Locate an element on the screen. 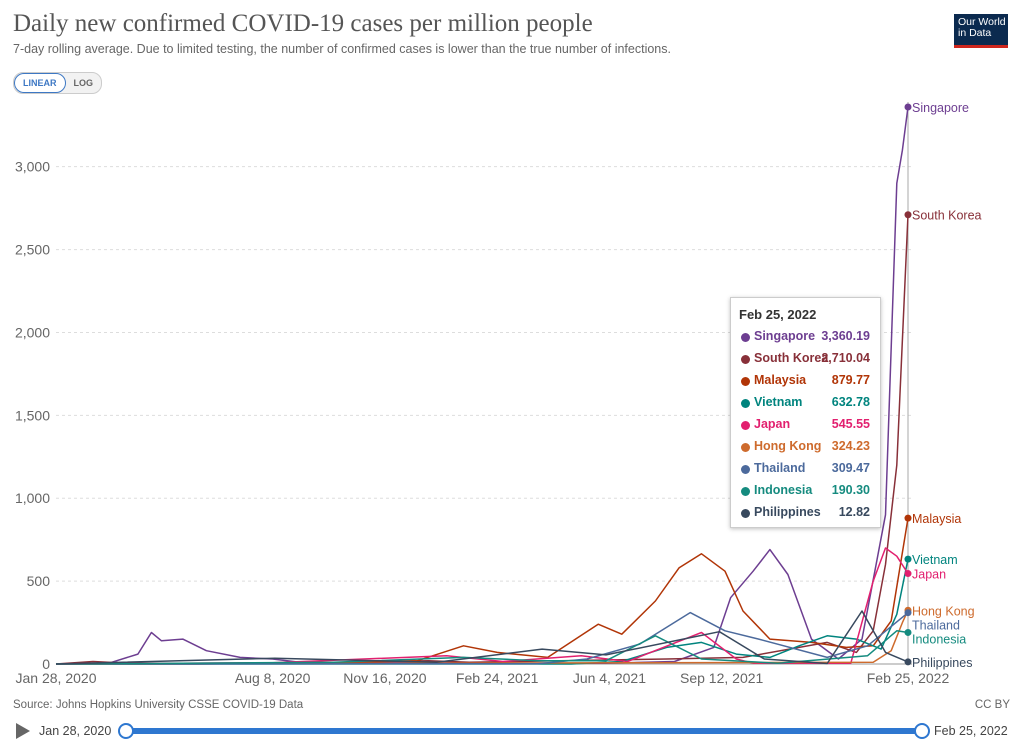 The height and width of the screenshot is (748, 1024). y-tick-label: 2,500 is located at coordinates (32, 250).